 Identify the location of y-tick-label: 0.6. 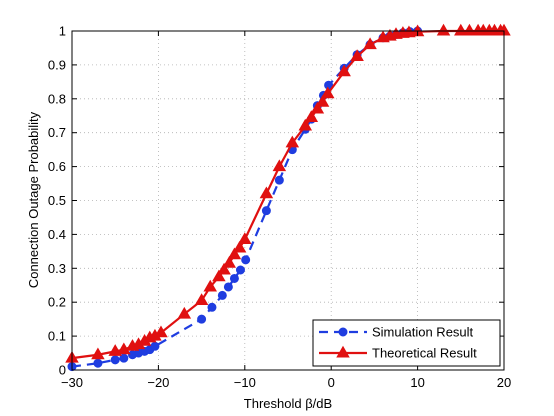
(57, 166).